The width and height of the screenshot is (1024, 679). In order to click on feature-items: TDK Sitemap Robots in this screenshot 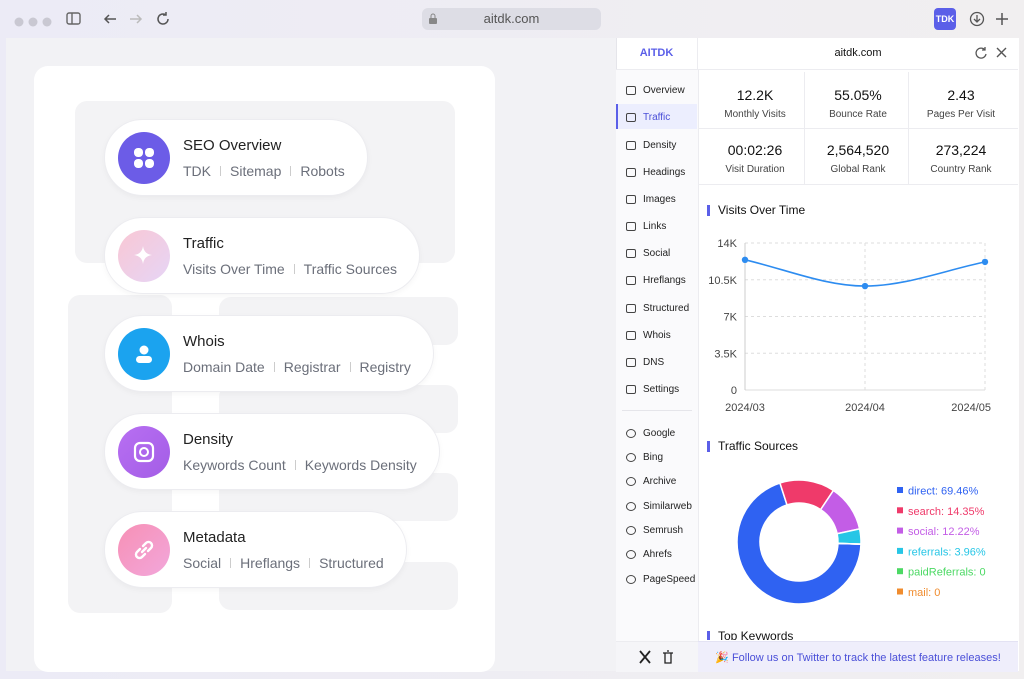, I will do `click(264, 171)`.